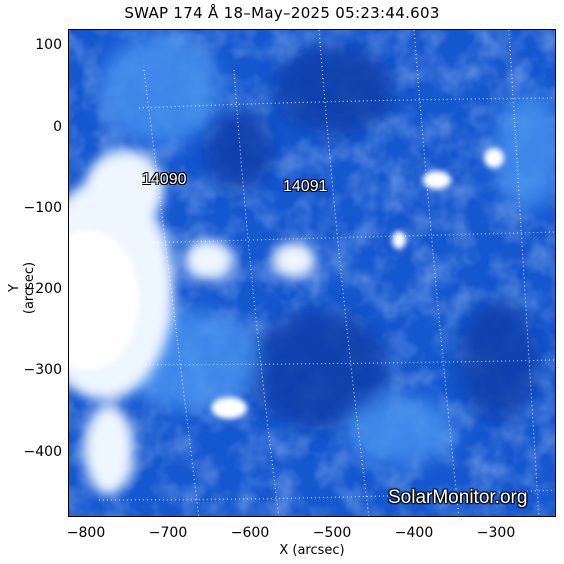 This screenshot has height=564, width=564. Describe the element at coordinates (312, 550) in the screenshot. I see `x-axis-label: X (arcsec)` at that location.